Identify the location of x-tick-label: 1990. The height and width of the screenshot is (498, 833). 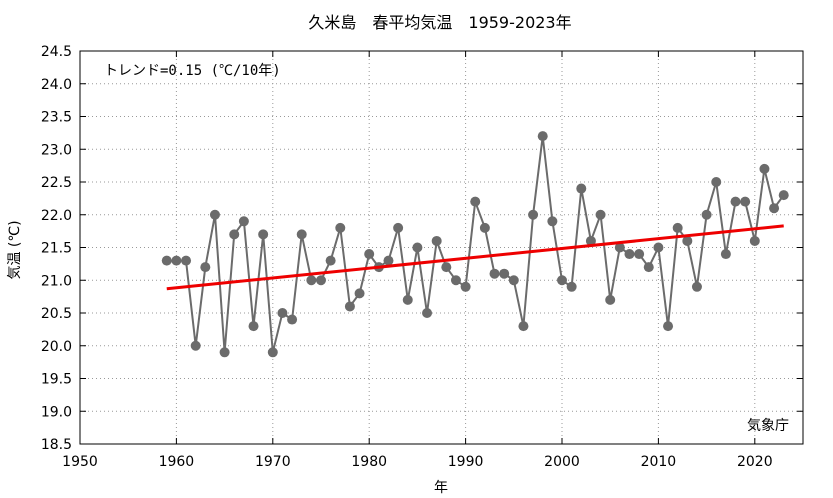
(466, 462).